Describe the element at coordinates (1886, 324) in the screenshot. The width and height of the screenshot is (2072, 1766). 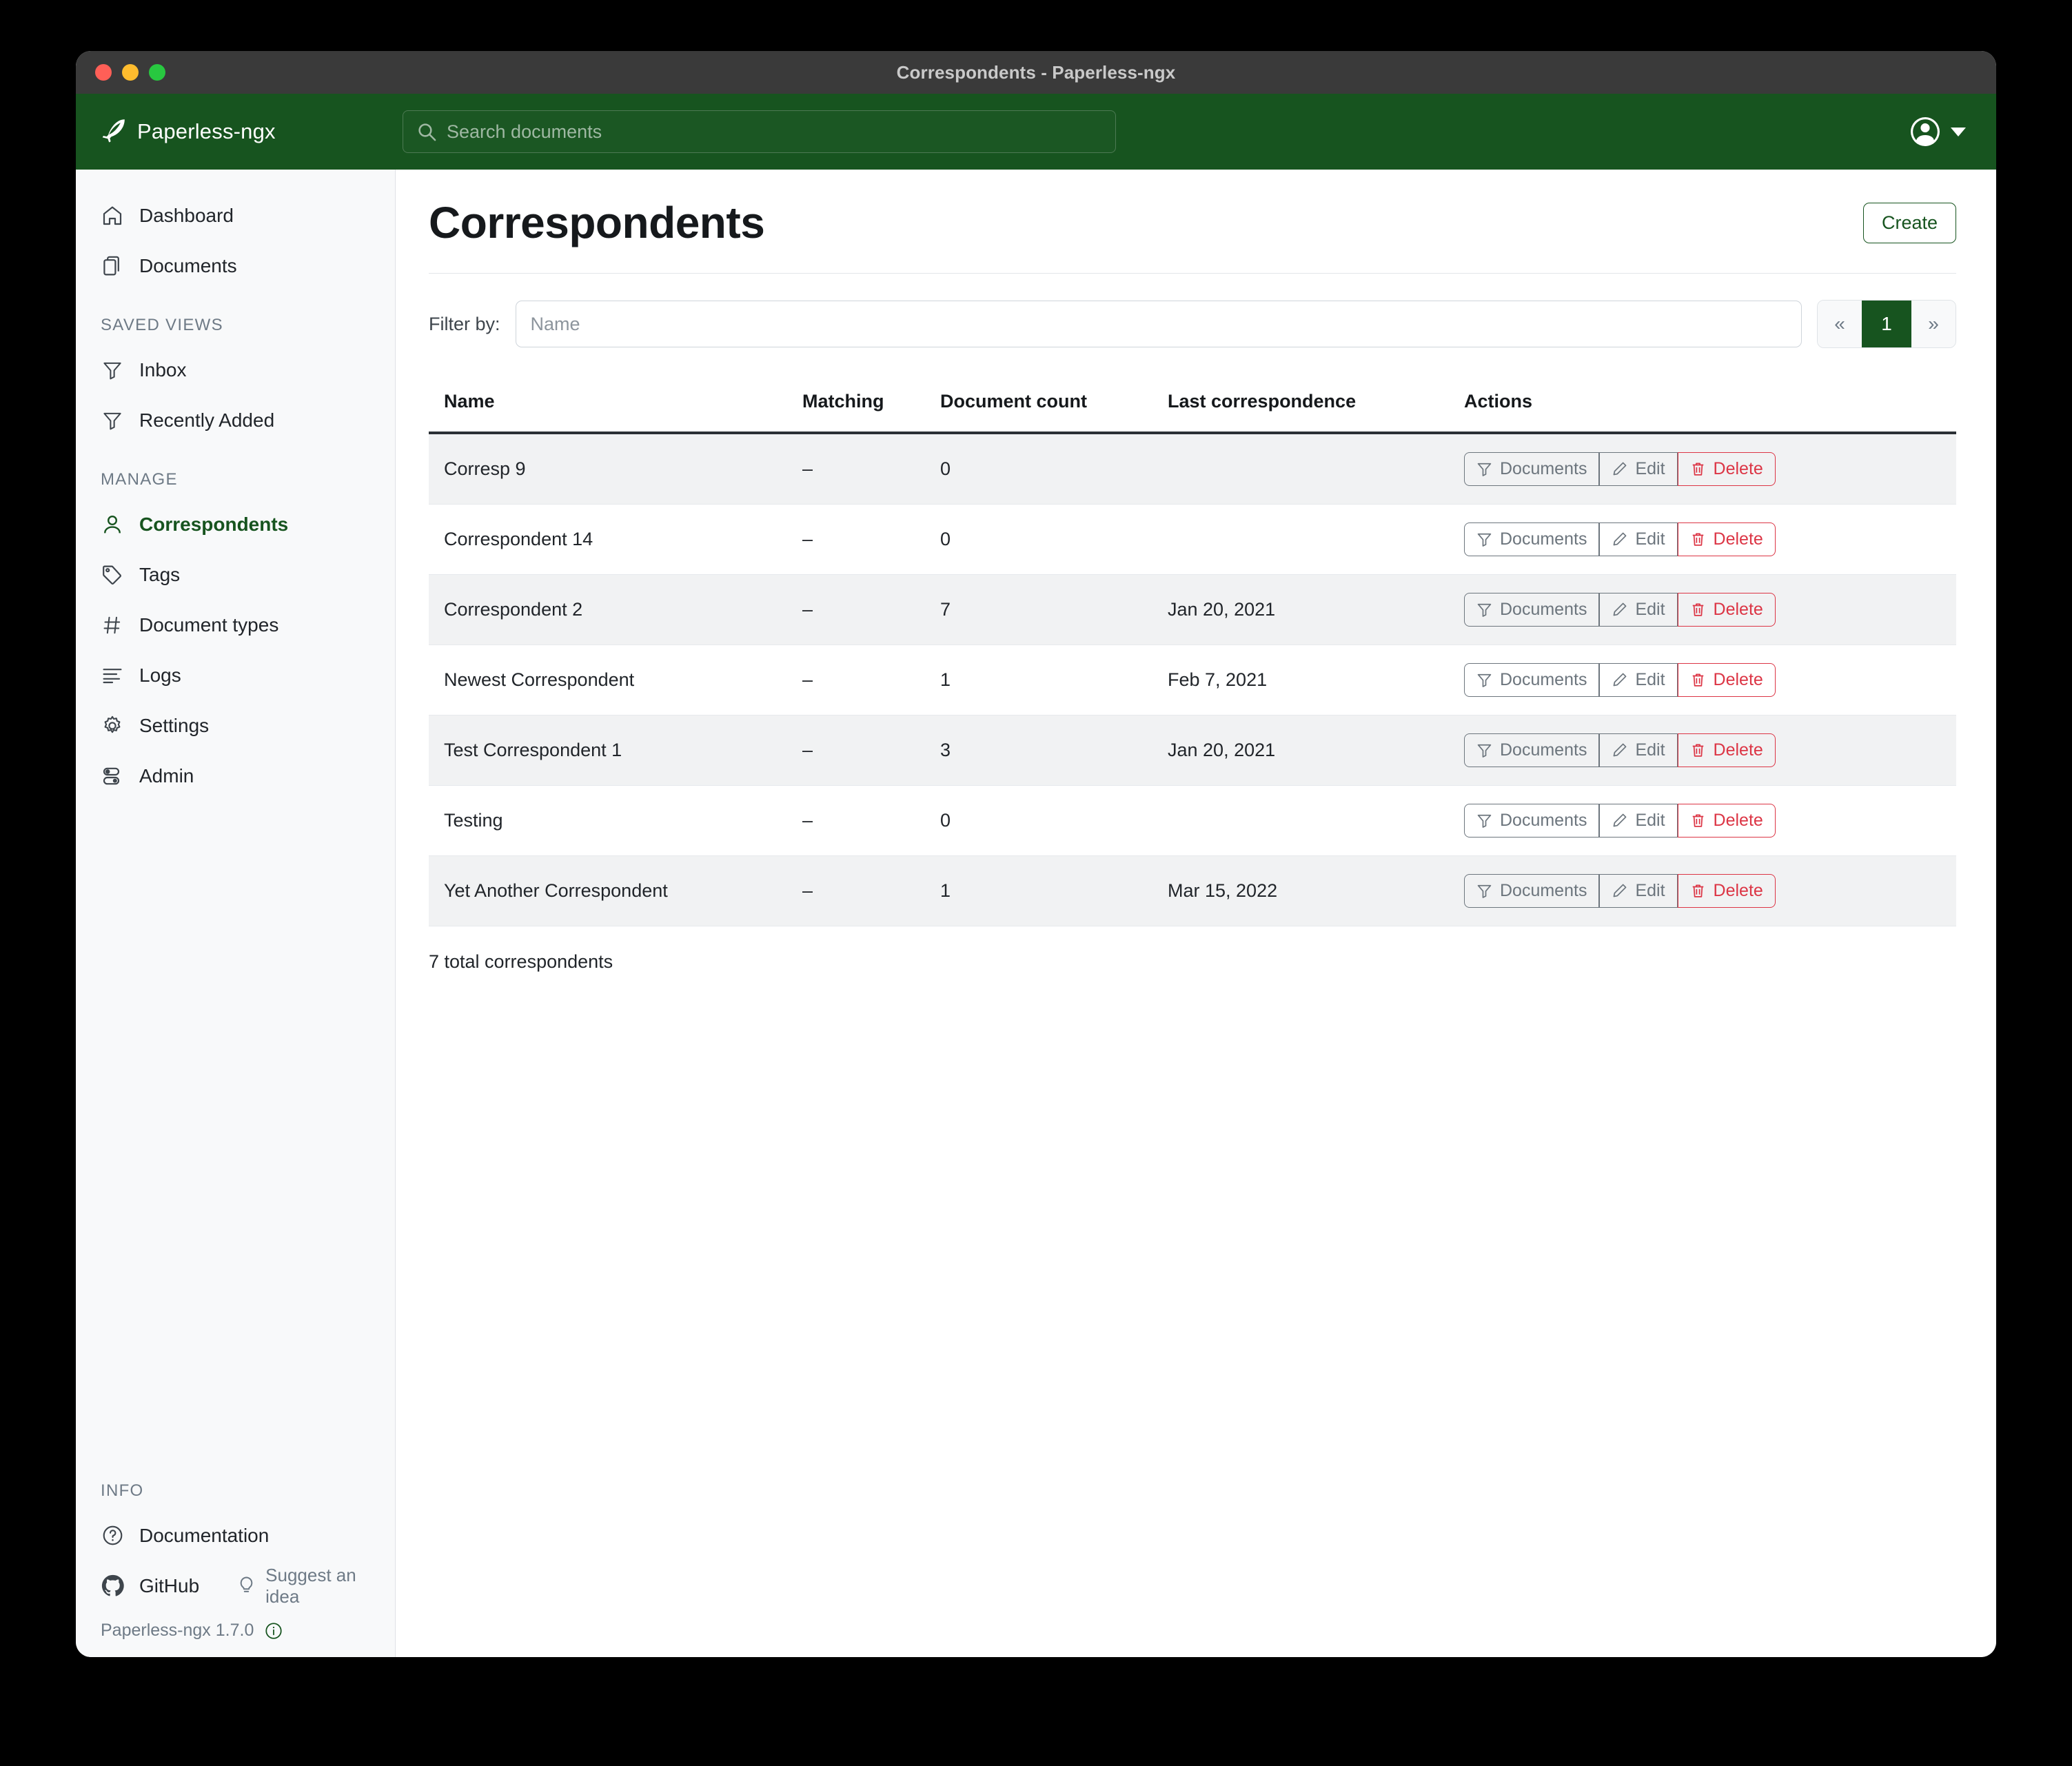
I see `pagination-page-1: 1` at that location.